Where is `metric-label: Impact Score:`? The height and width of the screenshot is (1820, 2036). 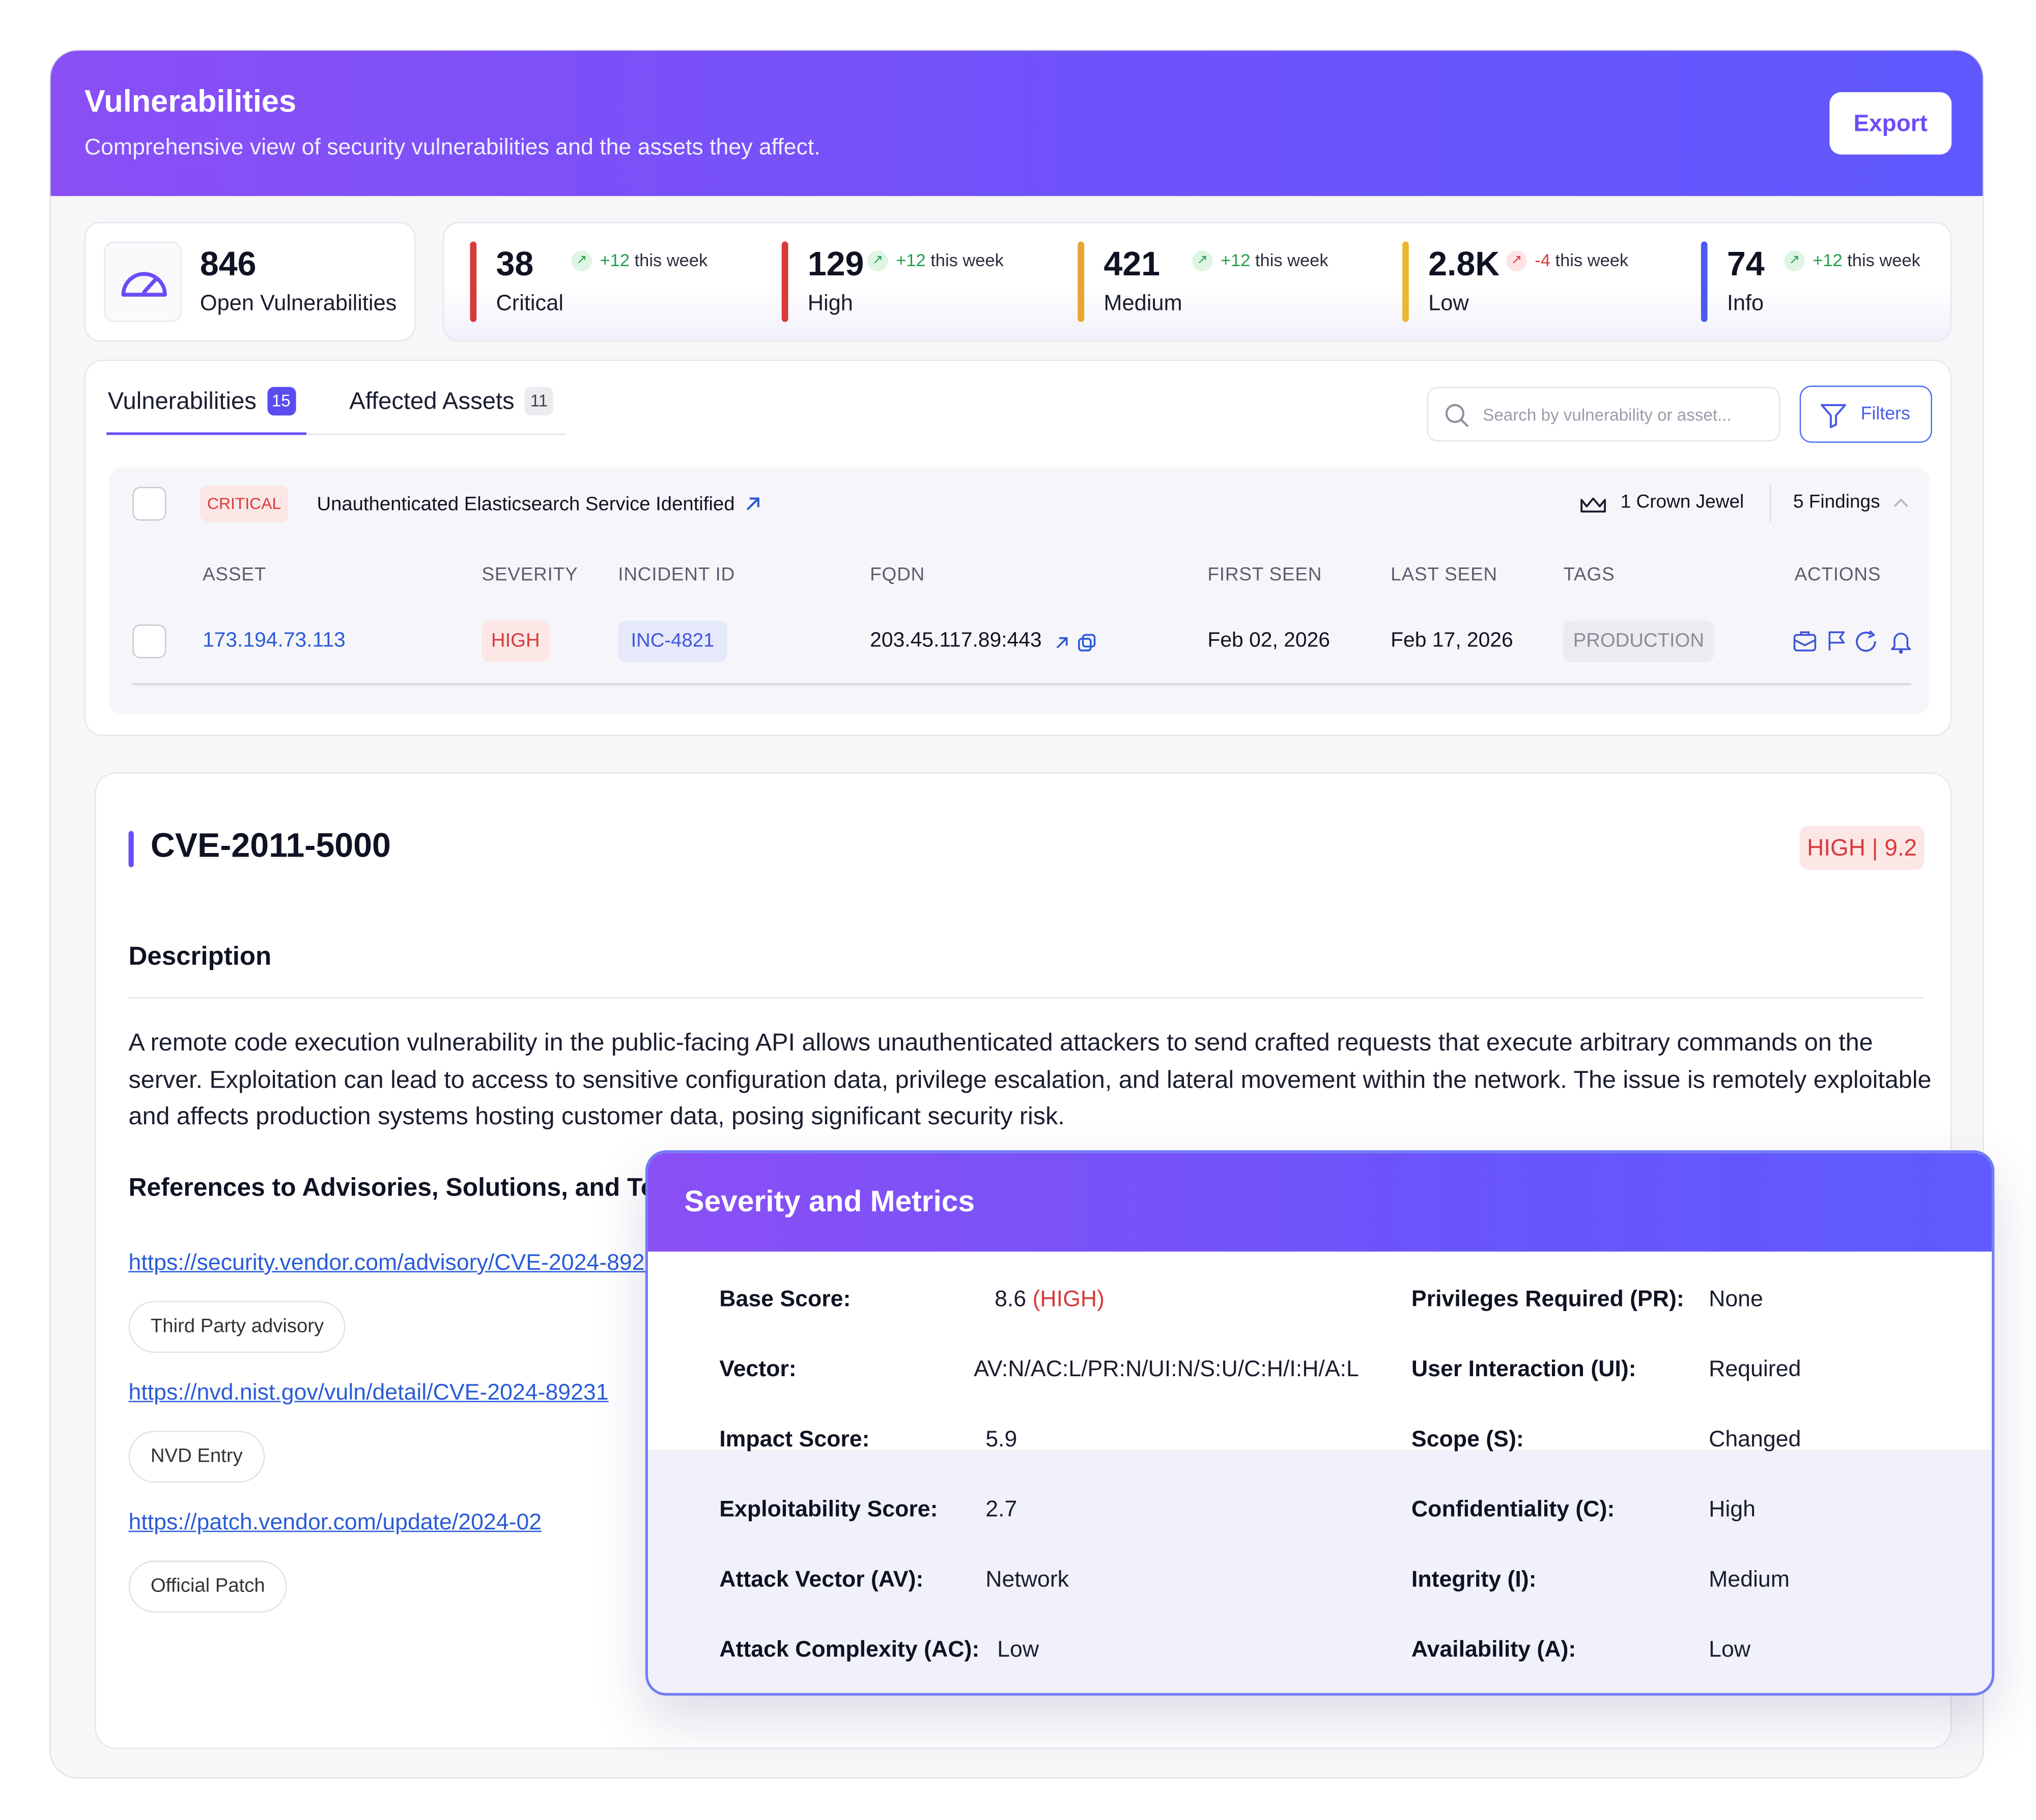
metric-label: Impact Score: is located at coordinates (794, 1438).